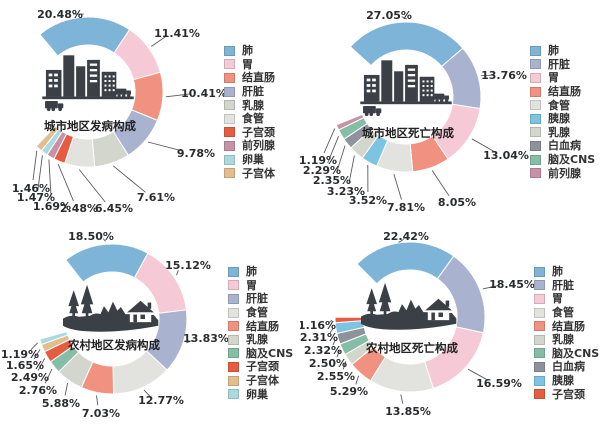  What do you see at coordinates (336, 376) in the screenshot?
I see `percent-label: 2.55%` at bounding box center [336, 376].